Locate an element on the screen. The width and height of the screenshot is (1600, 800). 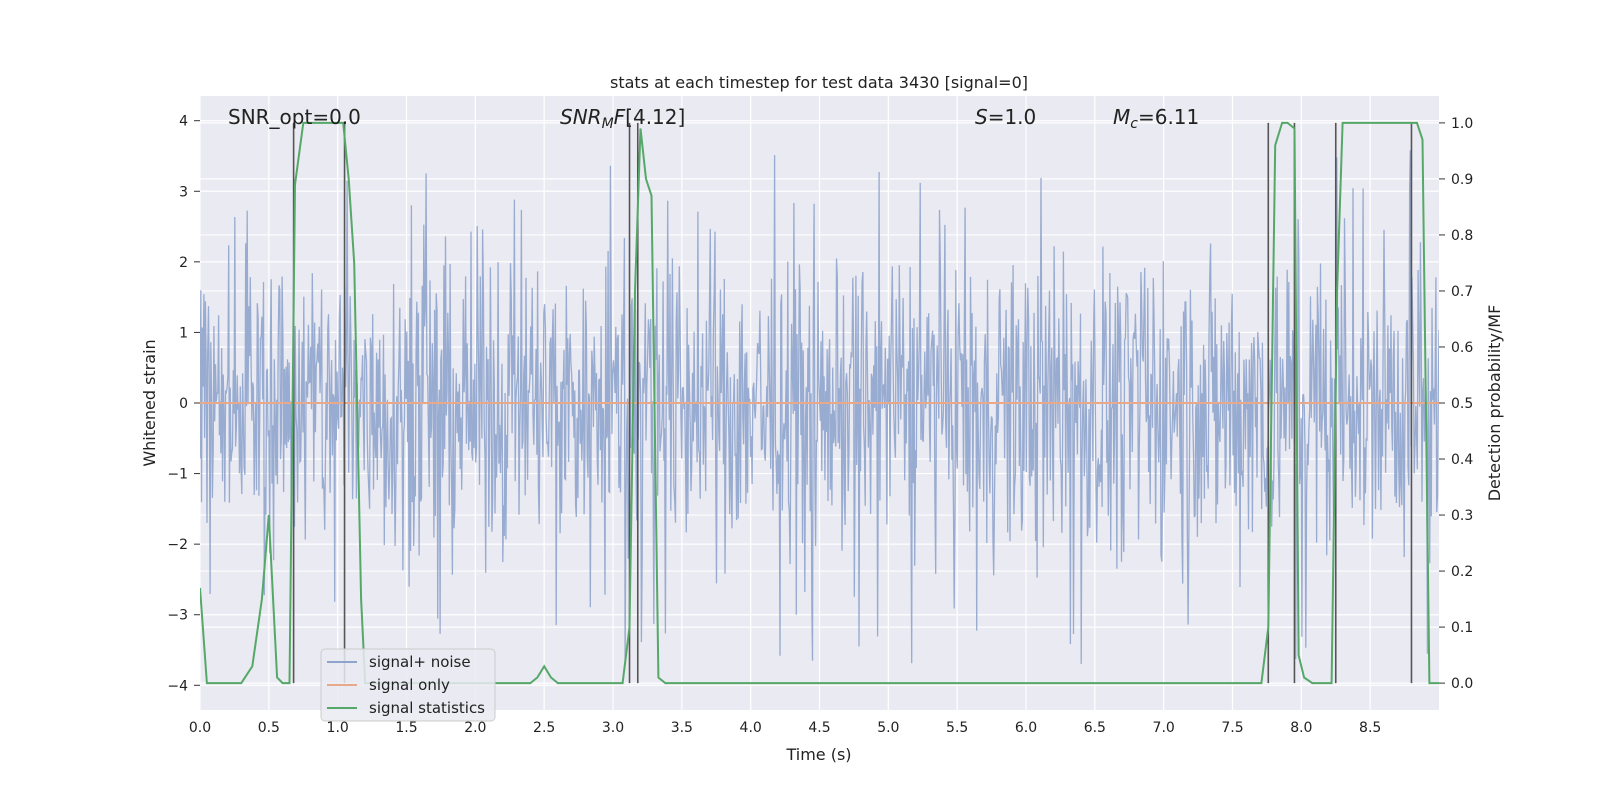
x-tick-label: 0.5 is located at coordinates (269, 728).